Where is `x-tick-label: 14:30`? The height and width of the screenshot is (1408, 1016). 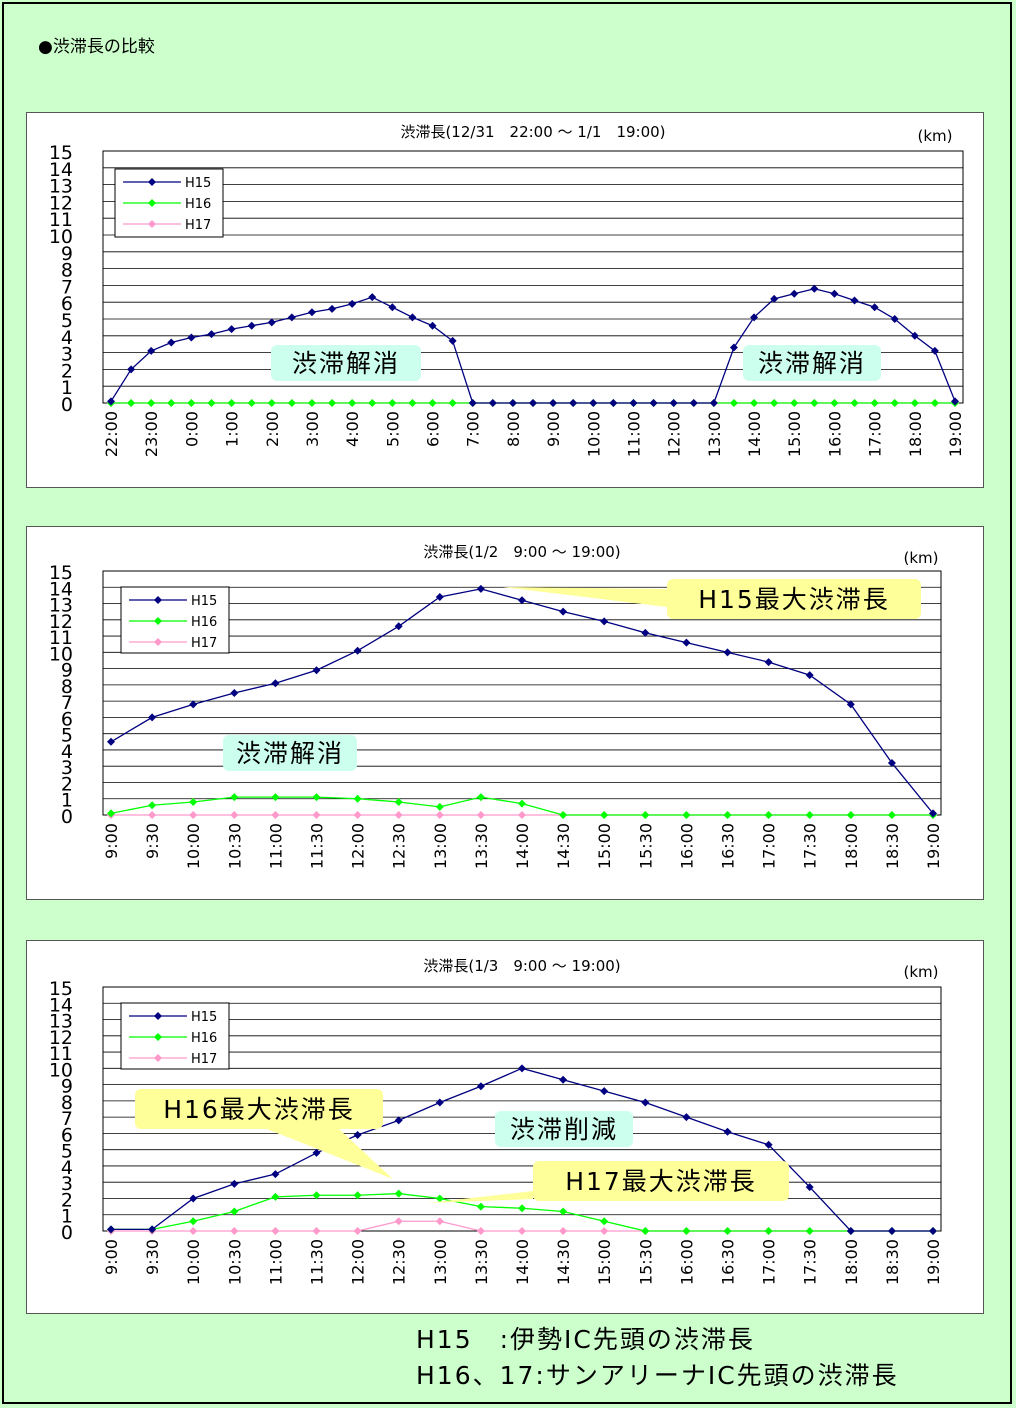
x-tick-label: 14:30 is located at coordinates (563, 846).